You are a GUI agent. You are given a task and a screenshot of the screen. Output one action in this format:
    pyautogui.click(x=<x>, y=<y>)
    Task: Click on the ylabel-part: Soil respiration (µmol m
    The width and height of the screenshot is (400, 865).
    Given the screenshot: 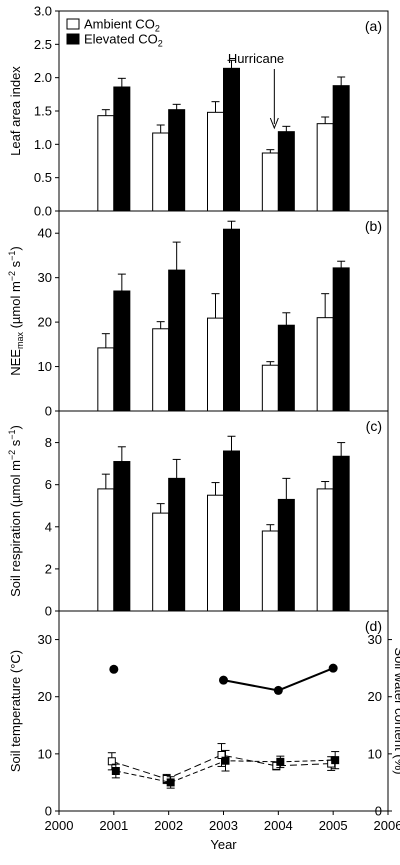 What is the action you would take?
    pyautogui.click(x=15, y=528)
    